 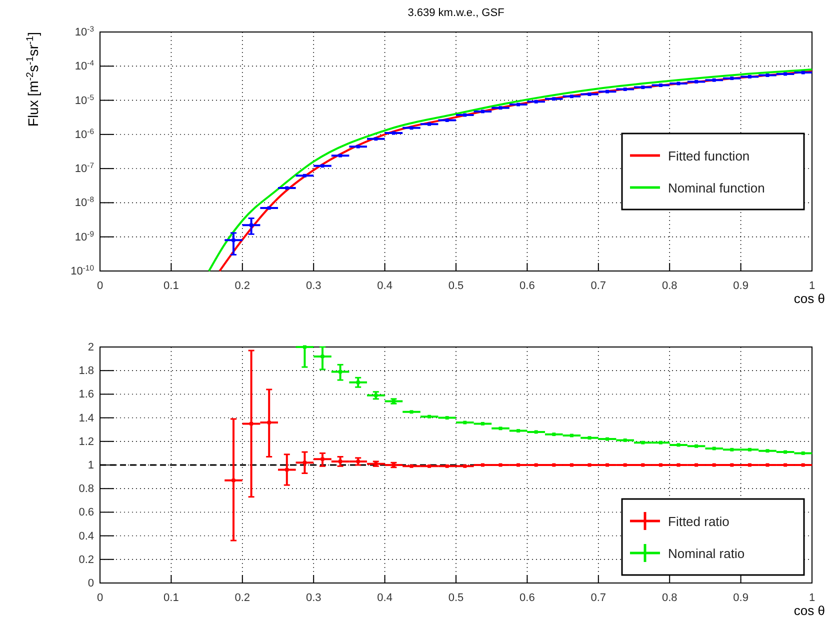 What do you see at coordinates (709, 156) in the screenshot?
I see `legend-label: Fitted function` at bounding box center [709, 156].